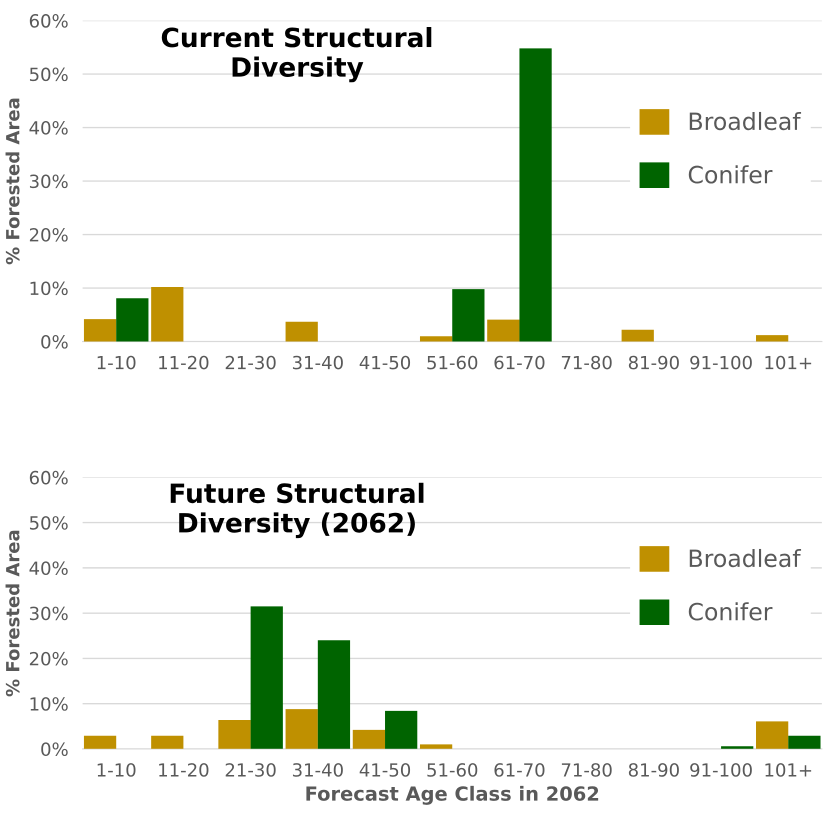  I want to click on text: Current Structural Diversity, so click(297, 54).